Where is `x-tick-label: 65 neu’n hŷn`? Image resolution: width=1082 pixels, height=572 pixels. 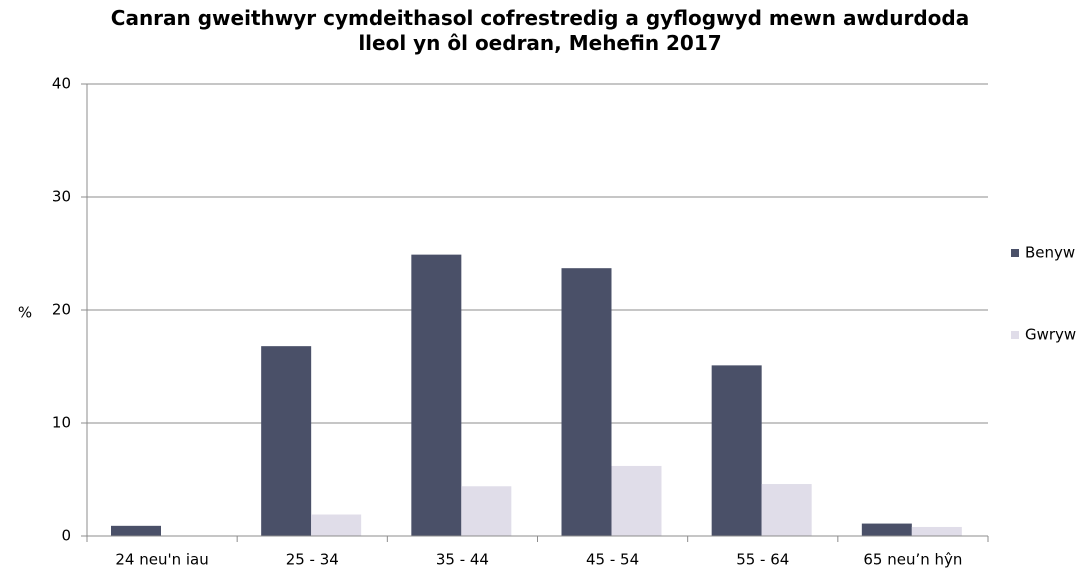
x-tick-label: 65 neu’n hŷn is located at coordinates (912, 560).